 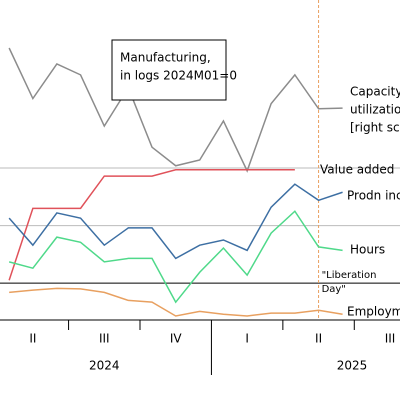 I want to click on annotation-text: "Liberation, so click(x=349, y=275).